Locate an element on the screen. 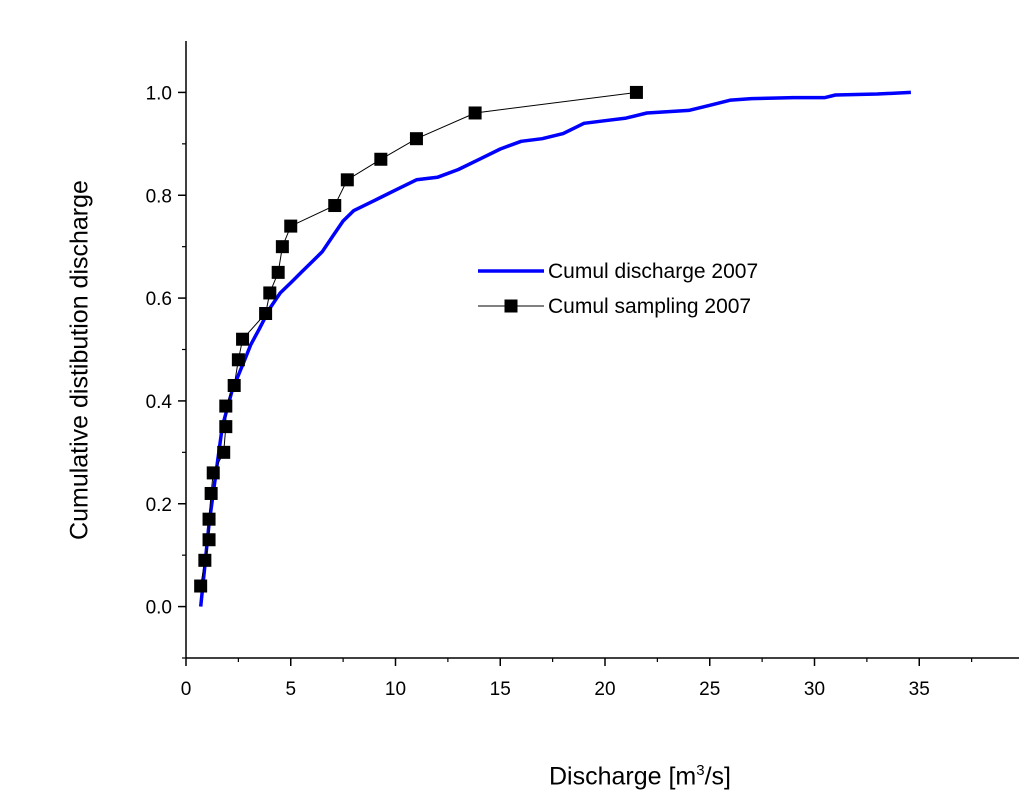 The image size is (1019, 801). x-tick-label: 0 is located at coordinates (186, 689).